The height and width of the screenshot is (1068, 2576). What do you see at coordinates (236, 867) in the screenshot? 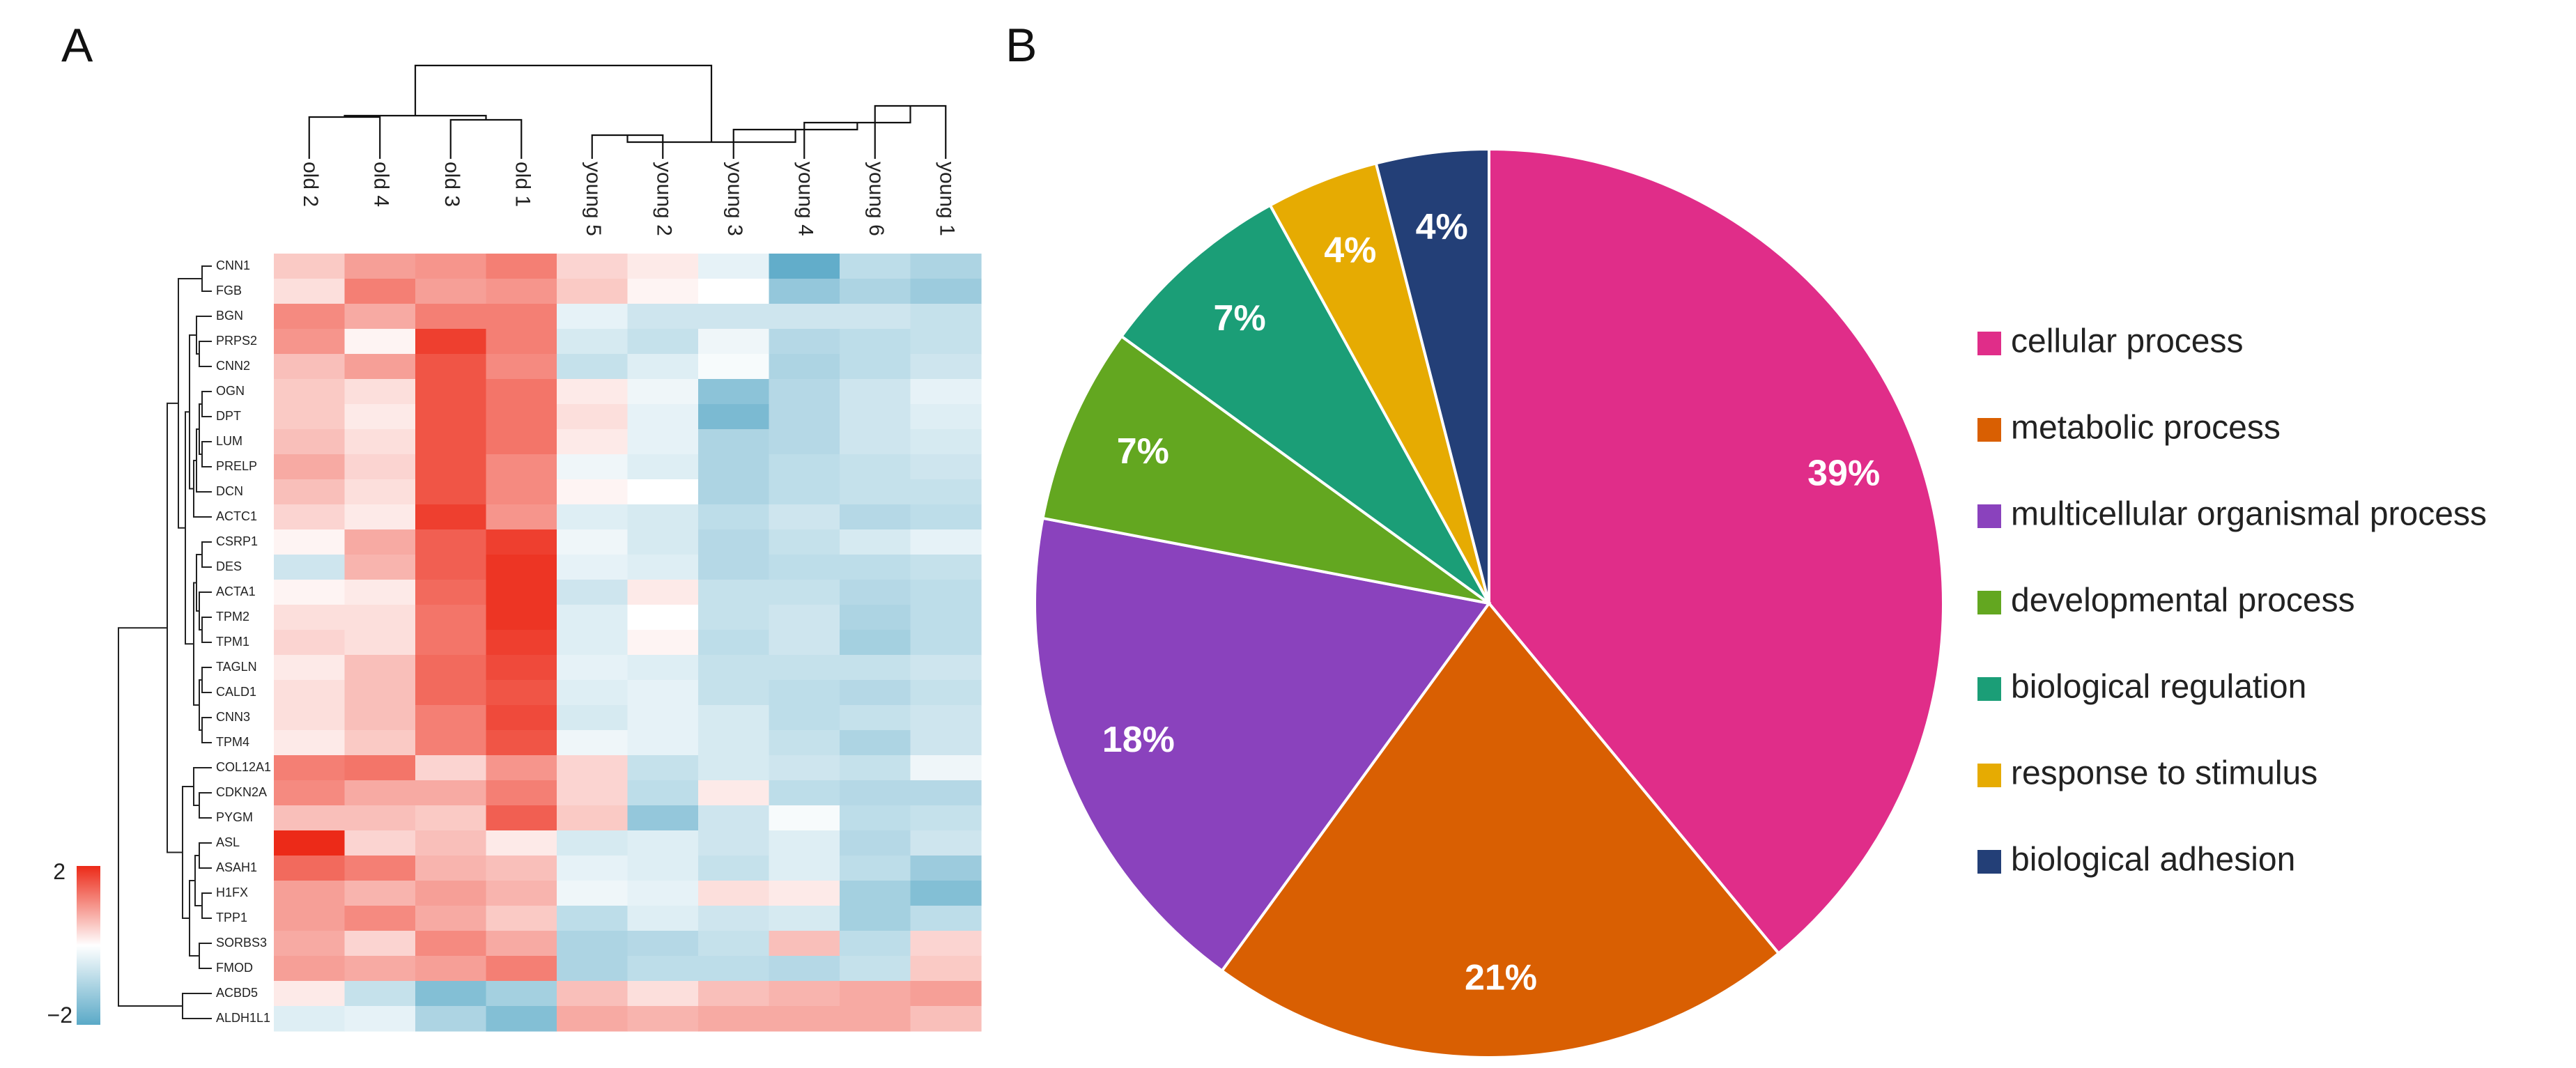
I see `row-label: ASAH1` at bounding box center [236, 867].